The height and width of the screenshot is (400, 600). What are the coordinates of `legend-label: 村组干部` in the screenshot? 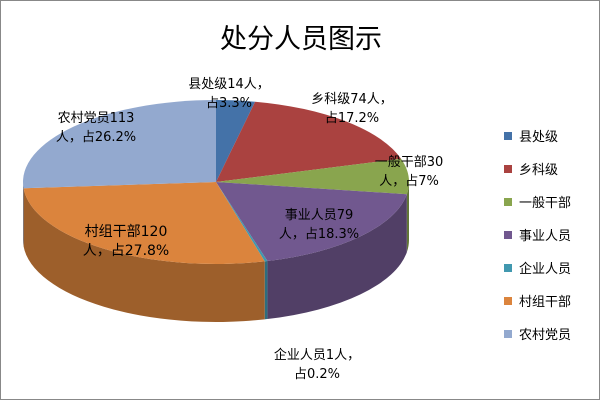 It's located at (545, 302).